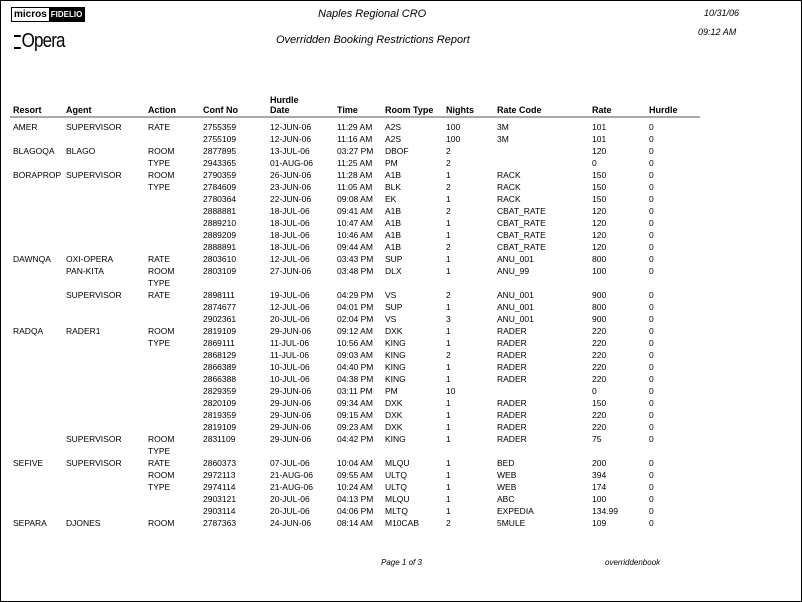  I want to click on table-cell: 09:15 AM, so click(355, 415).